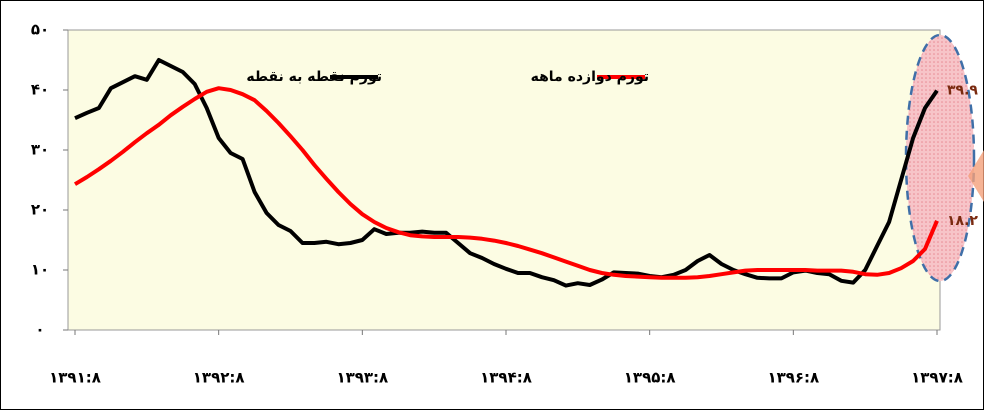 This screenshot has width=984, height=410. I want to click on x-tick-label: ۱۳۹۶:۸, so click(793, 378).